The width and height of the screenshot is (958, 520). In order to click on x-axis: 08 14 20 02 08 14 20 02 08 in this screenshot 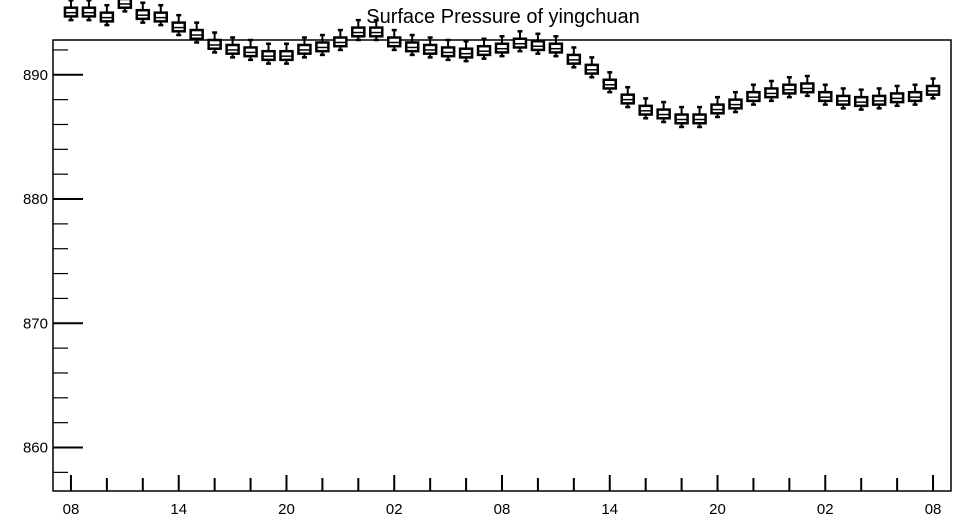, I will do `click(502, 496)`.